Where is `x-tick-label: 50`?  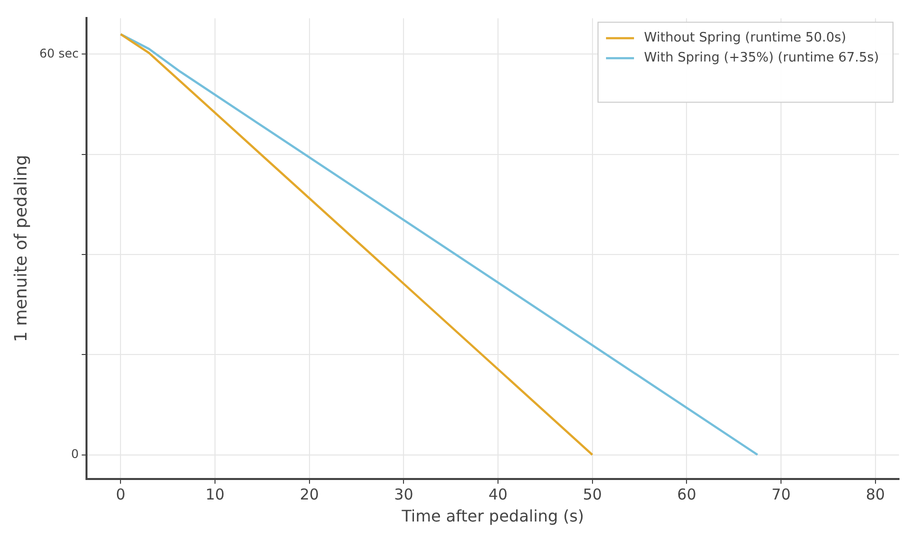
x-tick-label: 50 is located at coordinates (592, 495).